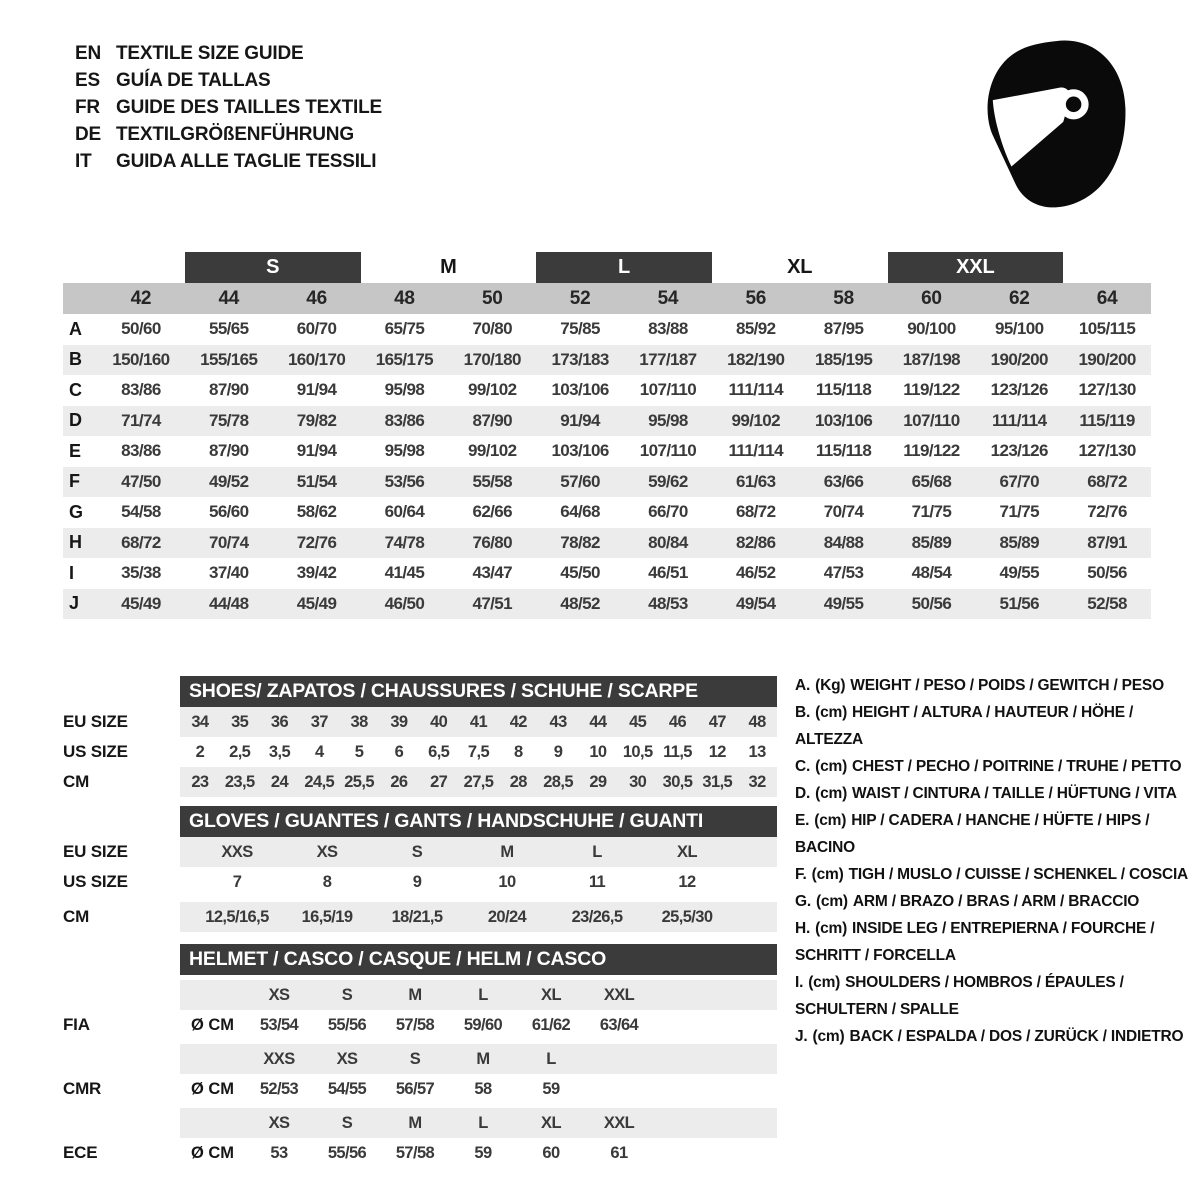 The width and height of the screenshot is (1200, 1200). I want to click on measurement-value: 67/70, so click(1019, 481).